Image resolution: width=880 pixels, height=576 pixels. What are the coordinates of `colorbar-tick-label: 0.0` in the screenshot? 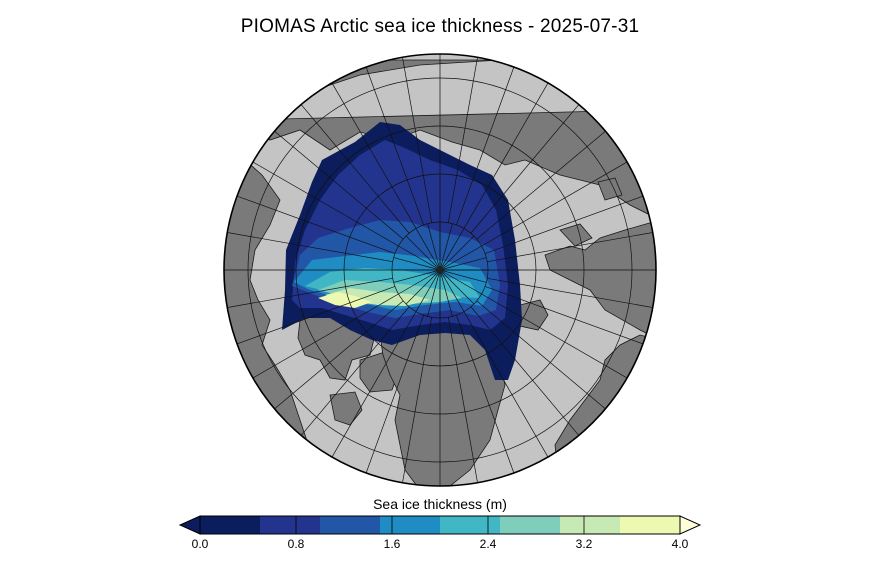 It's located at (200, 544).